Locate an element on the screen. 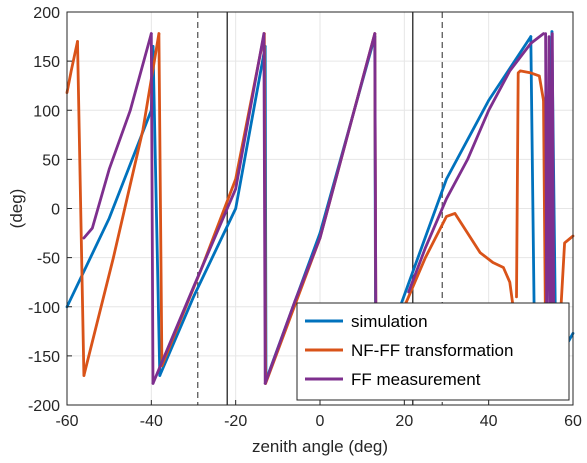 The height and width of the screenshot is (463, 587). y-tick-label: 100 is located at coordinates (46, 111).